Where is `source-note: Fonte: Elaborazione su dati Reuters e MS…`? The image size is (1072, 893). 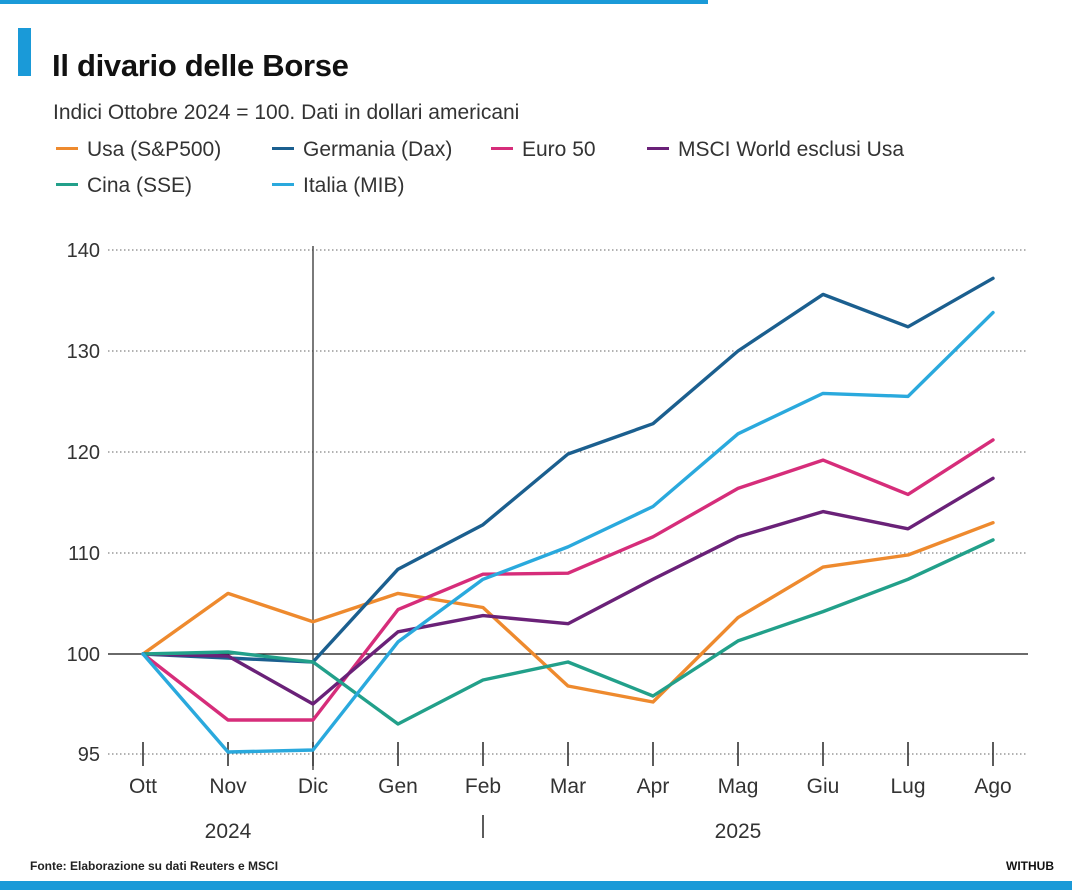
source-note: Fonte: Elaborazione su dati Reuters e MS… is located at coordinates (154, 866).